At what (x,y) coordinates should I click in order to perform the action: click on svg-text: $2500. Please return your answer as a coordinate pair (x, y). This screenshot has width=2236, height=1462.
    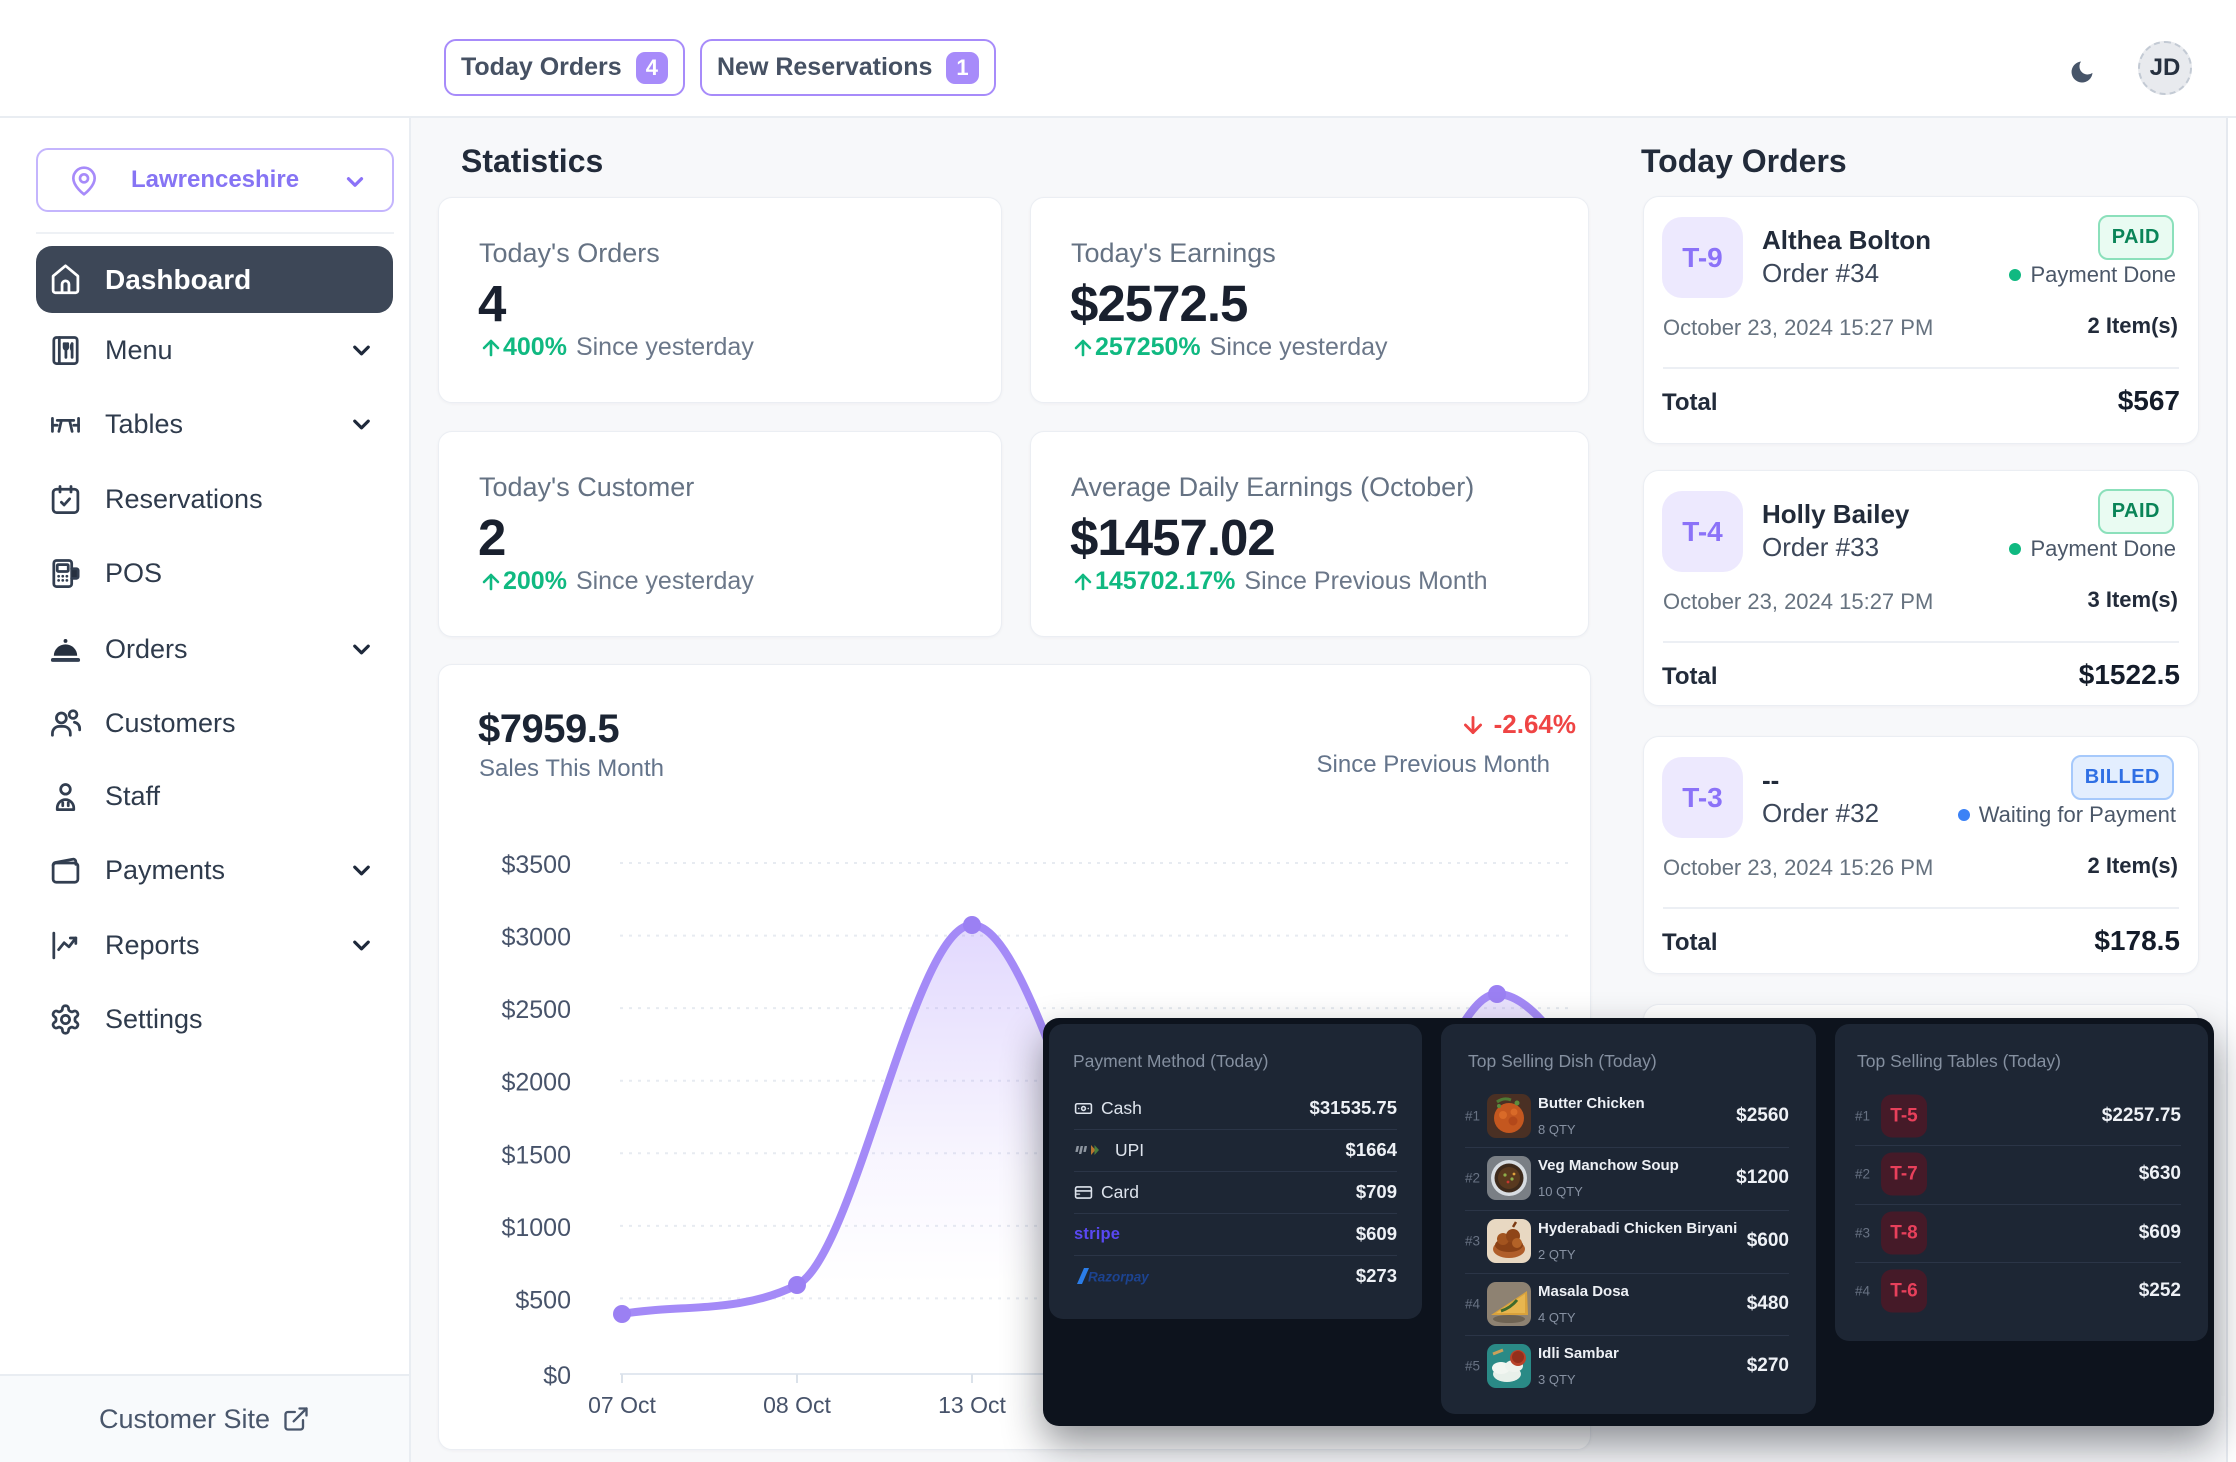
    Looking at the image, I should click on (536, 1010).